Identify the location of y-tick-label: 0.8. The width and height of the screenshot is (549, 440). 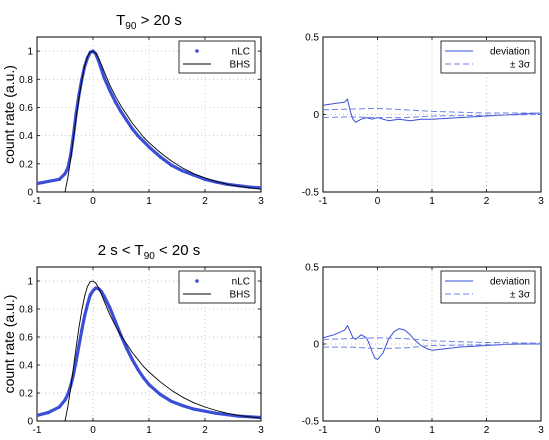
(26, 80).